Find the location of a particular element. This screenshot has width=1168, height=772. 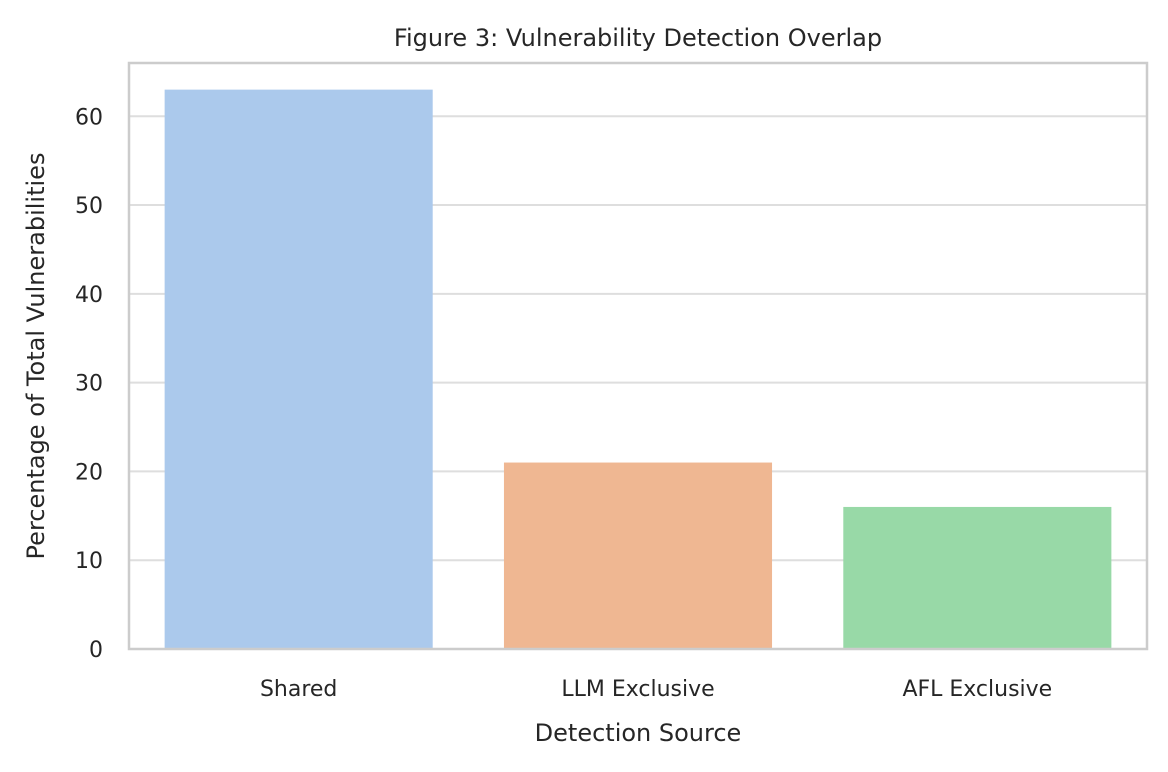

x-tick-label: AFL Exclusive is located at coordinates (977, 689).